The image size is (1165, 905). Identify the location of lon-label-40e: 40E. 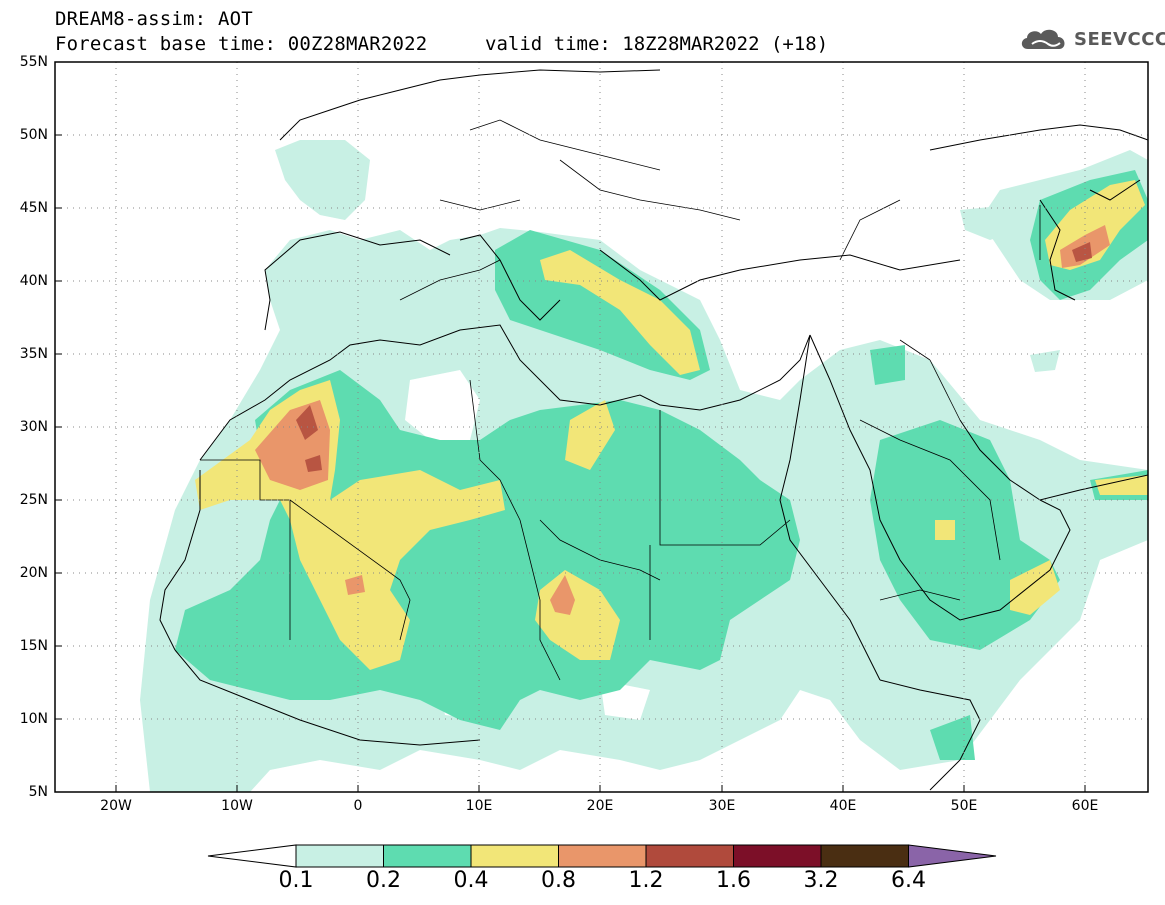
(843, 806).